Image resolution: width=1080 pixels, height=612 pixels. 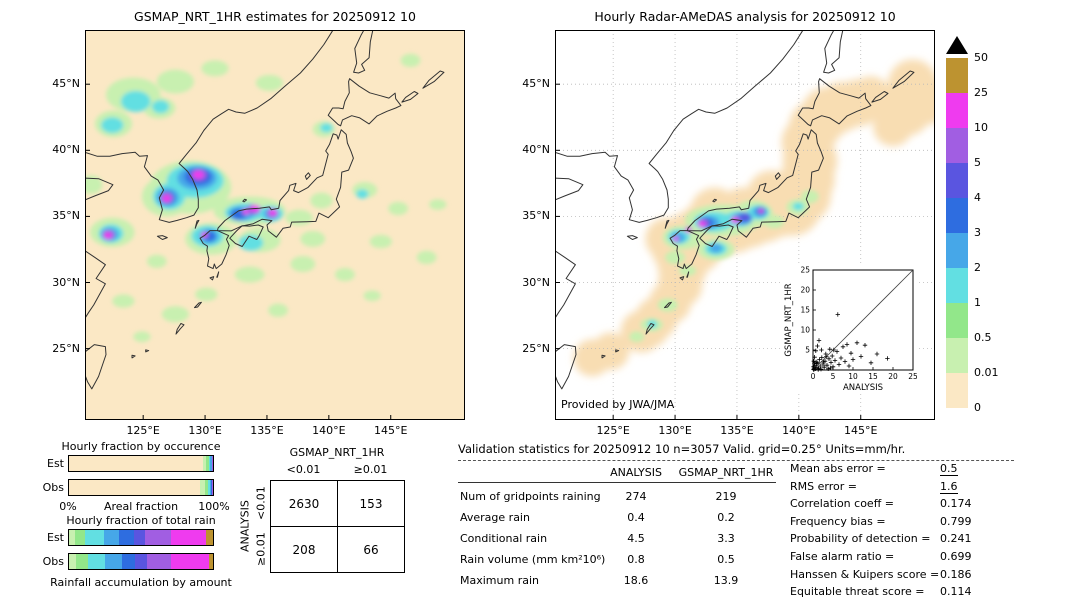 I want to click on inset-ylabel: GSMAP_NRT_1HR, so click(x=789, y=319).